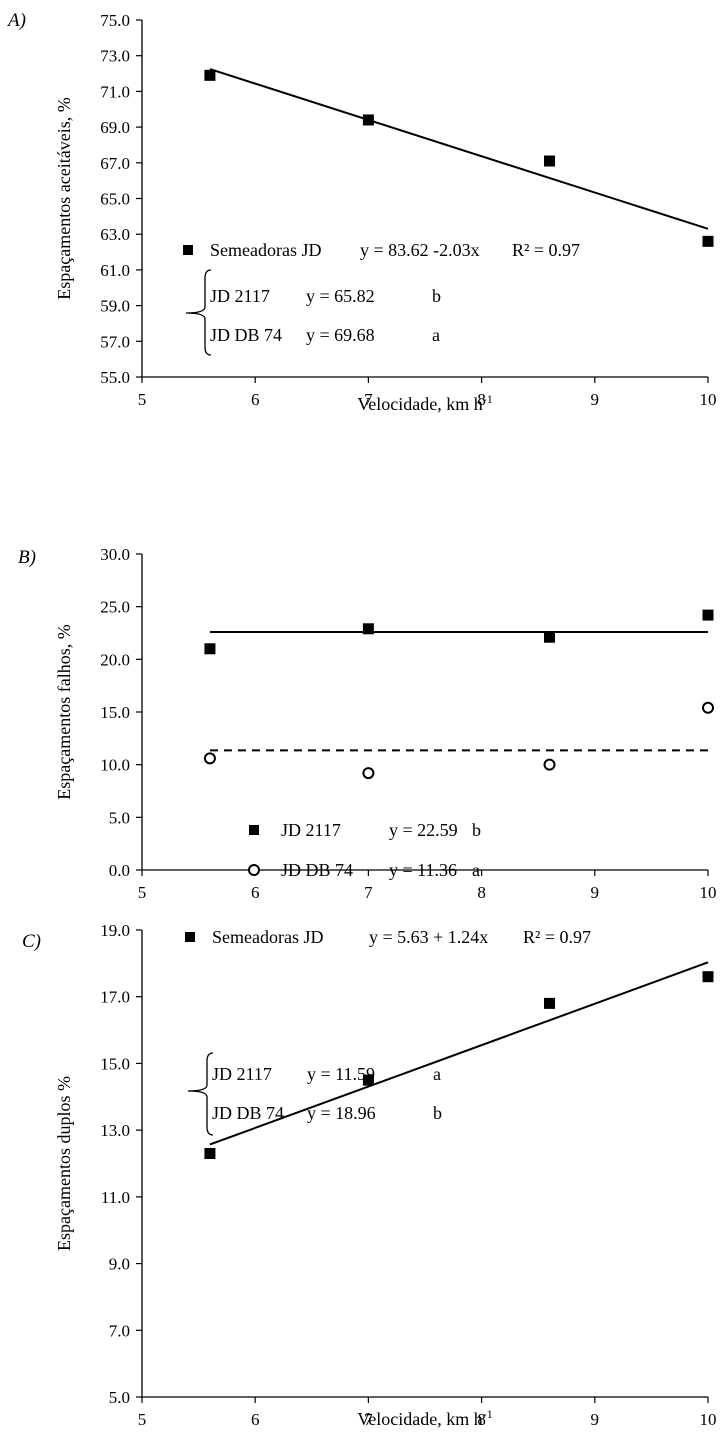 This screenshot has width=722, height=1435. What do you see at coordinates (115, 377) in the screenshot?
I see `y-tick-label: 55.0` at bounding box center [115, 377].